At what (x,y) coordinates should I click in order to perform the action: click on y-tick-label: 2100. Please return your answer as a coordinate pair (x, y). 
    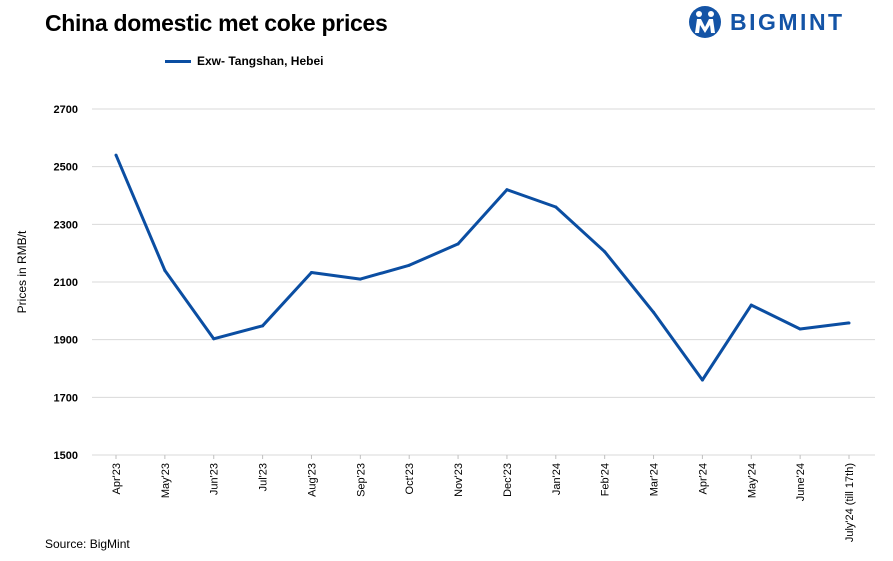
    Looking at the image, I should click on (66, 283).